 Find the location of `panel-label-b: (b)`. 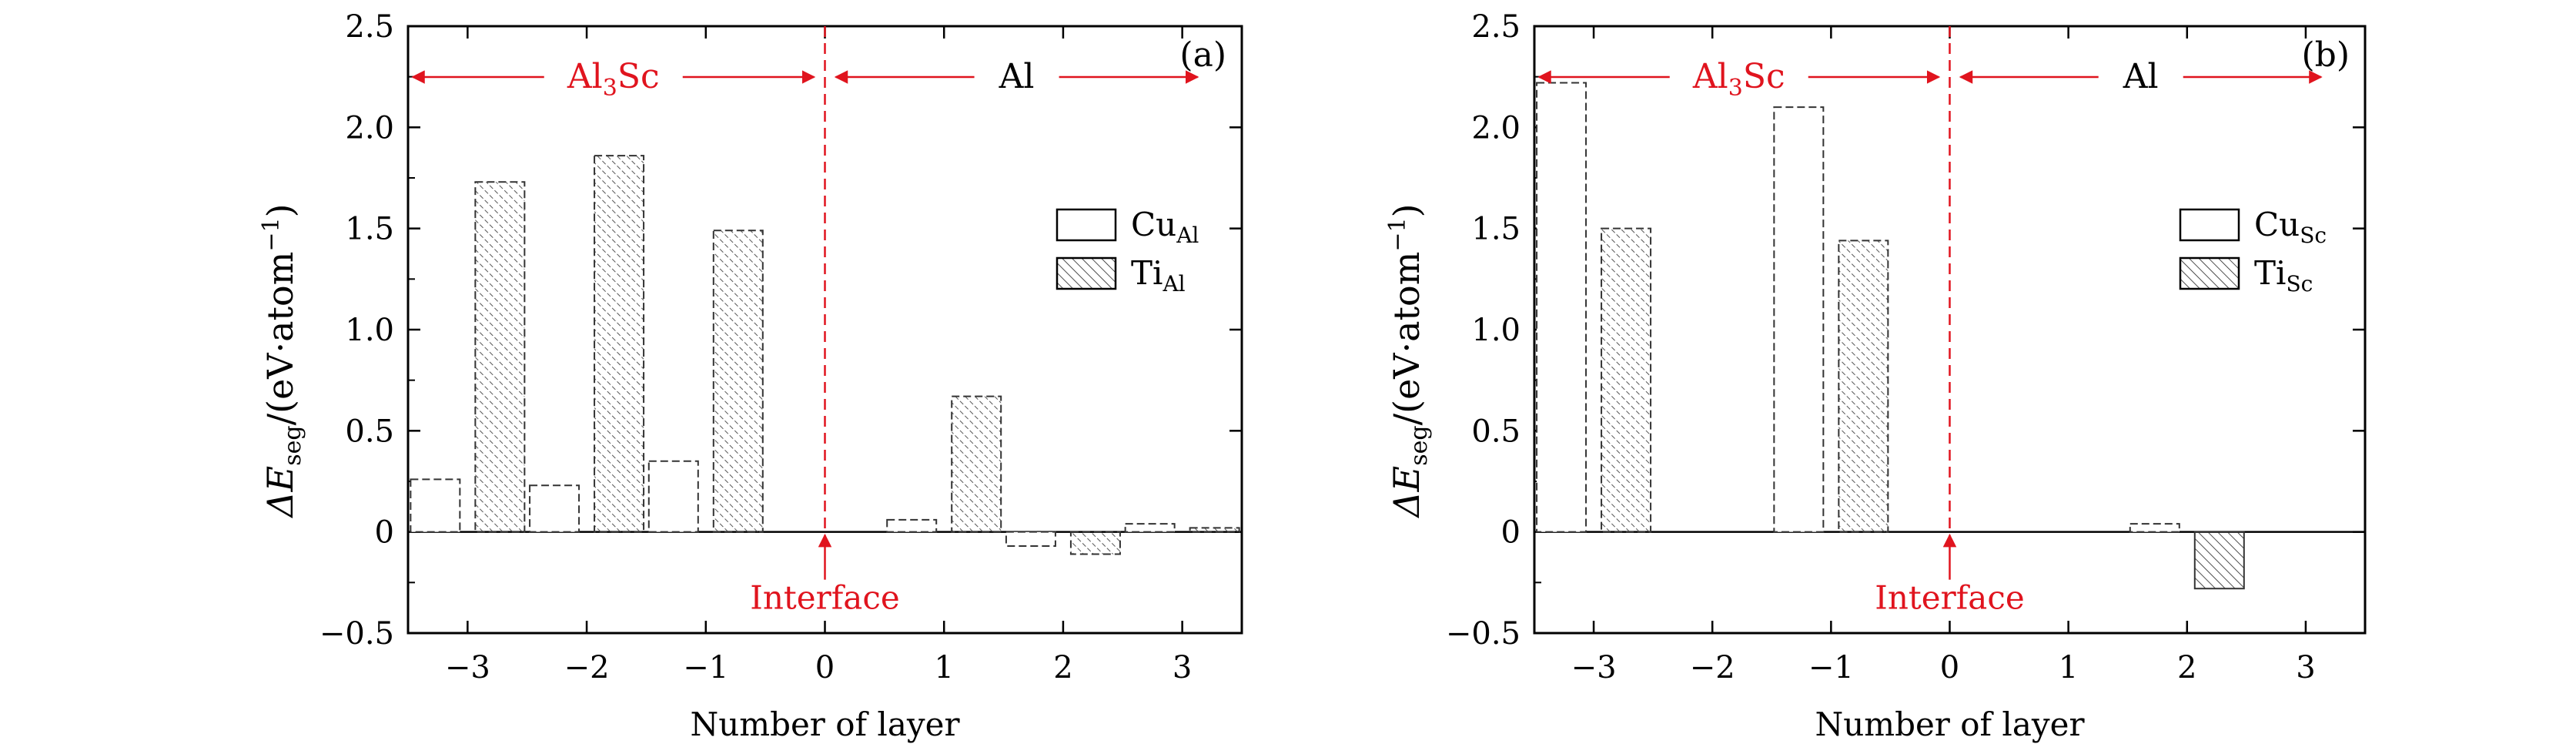

panel-label-b: (b) is located at coordinates (2326, 55).